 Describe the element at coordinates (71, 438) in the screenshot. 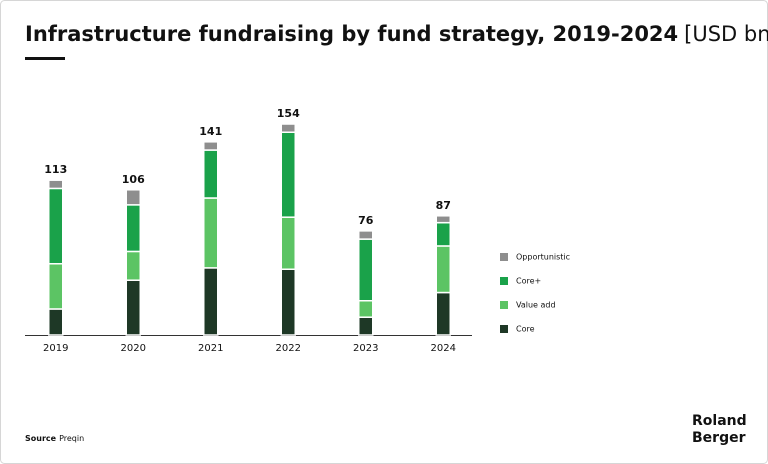

I see `source-name: Preqin` at that location.